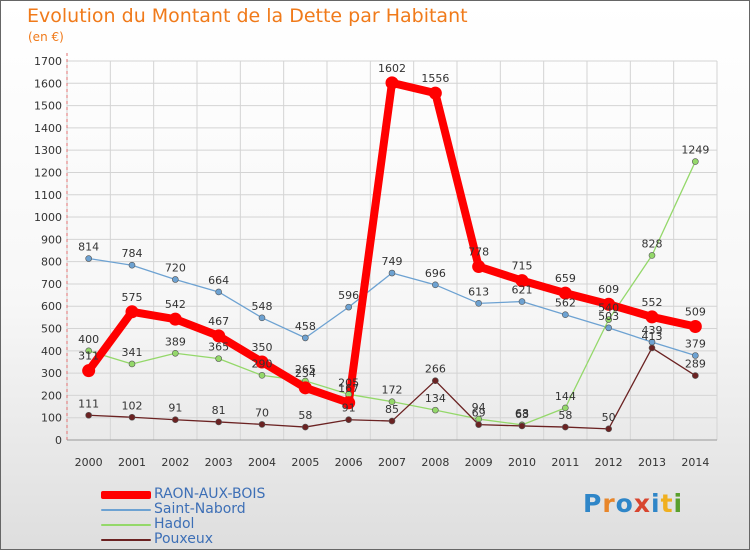 This screenshot has height=550, width=750. Describe the element at coordinates (593, 503) in the screenshot. I see `logo-letter: P` at that location.